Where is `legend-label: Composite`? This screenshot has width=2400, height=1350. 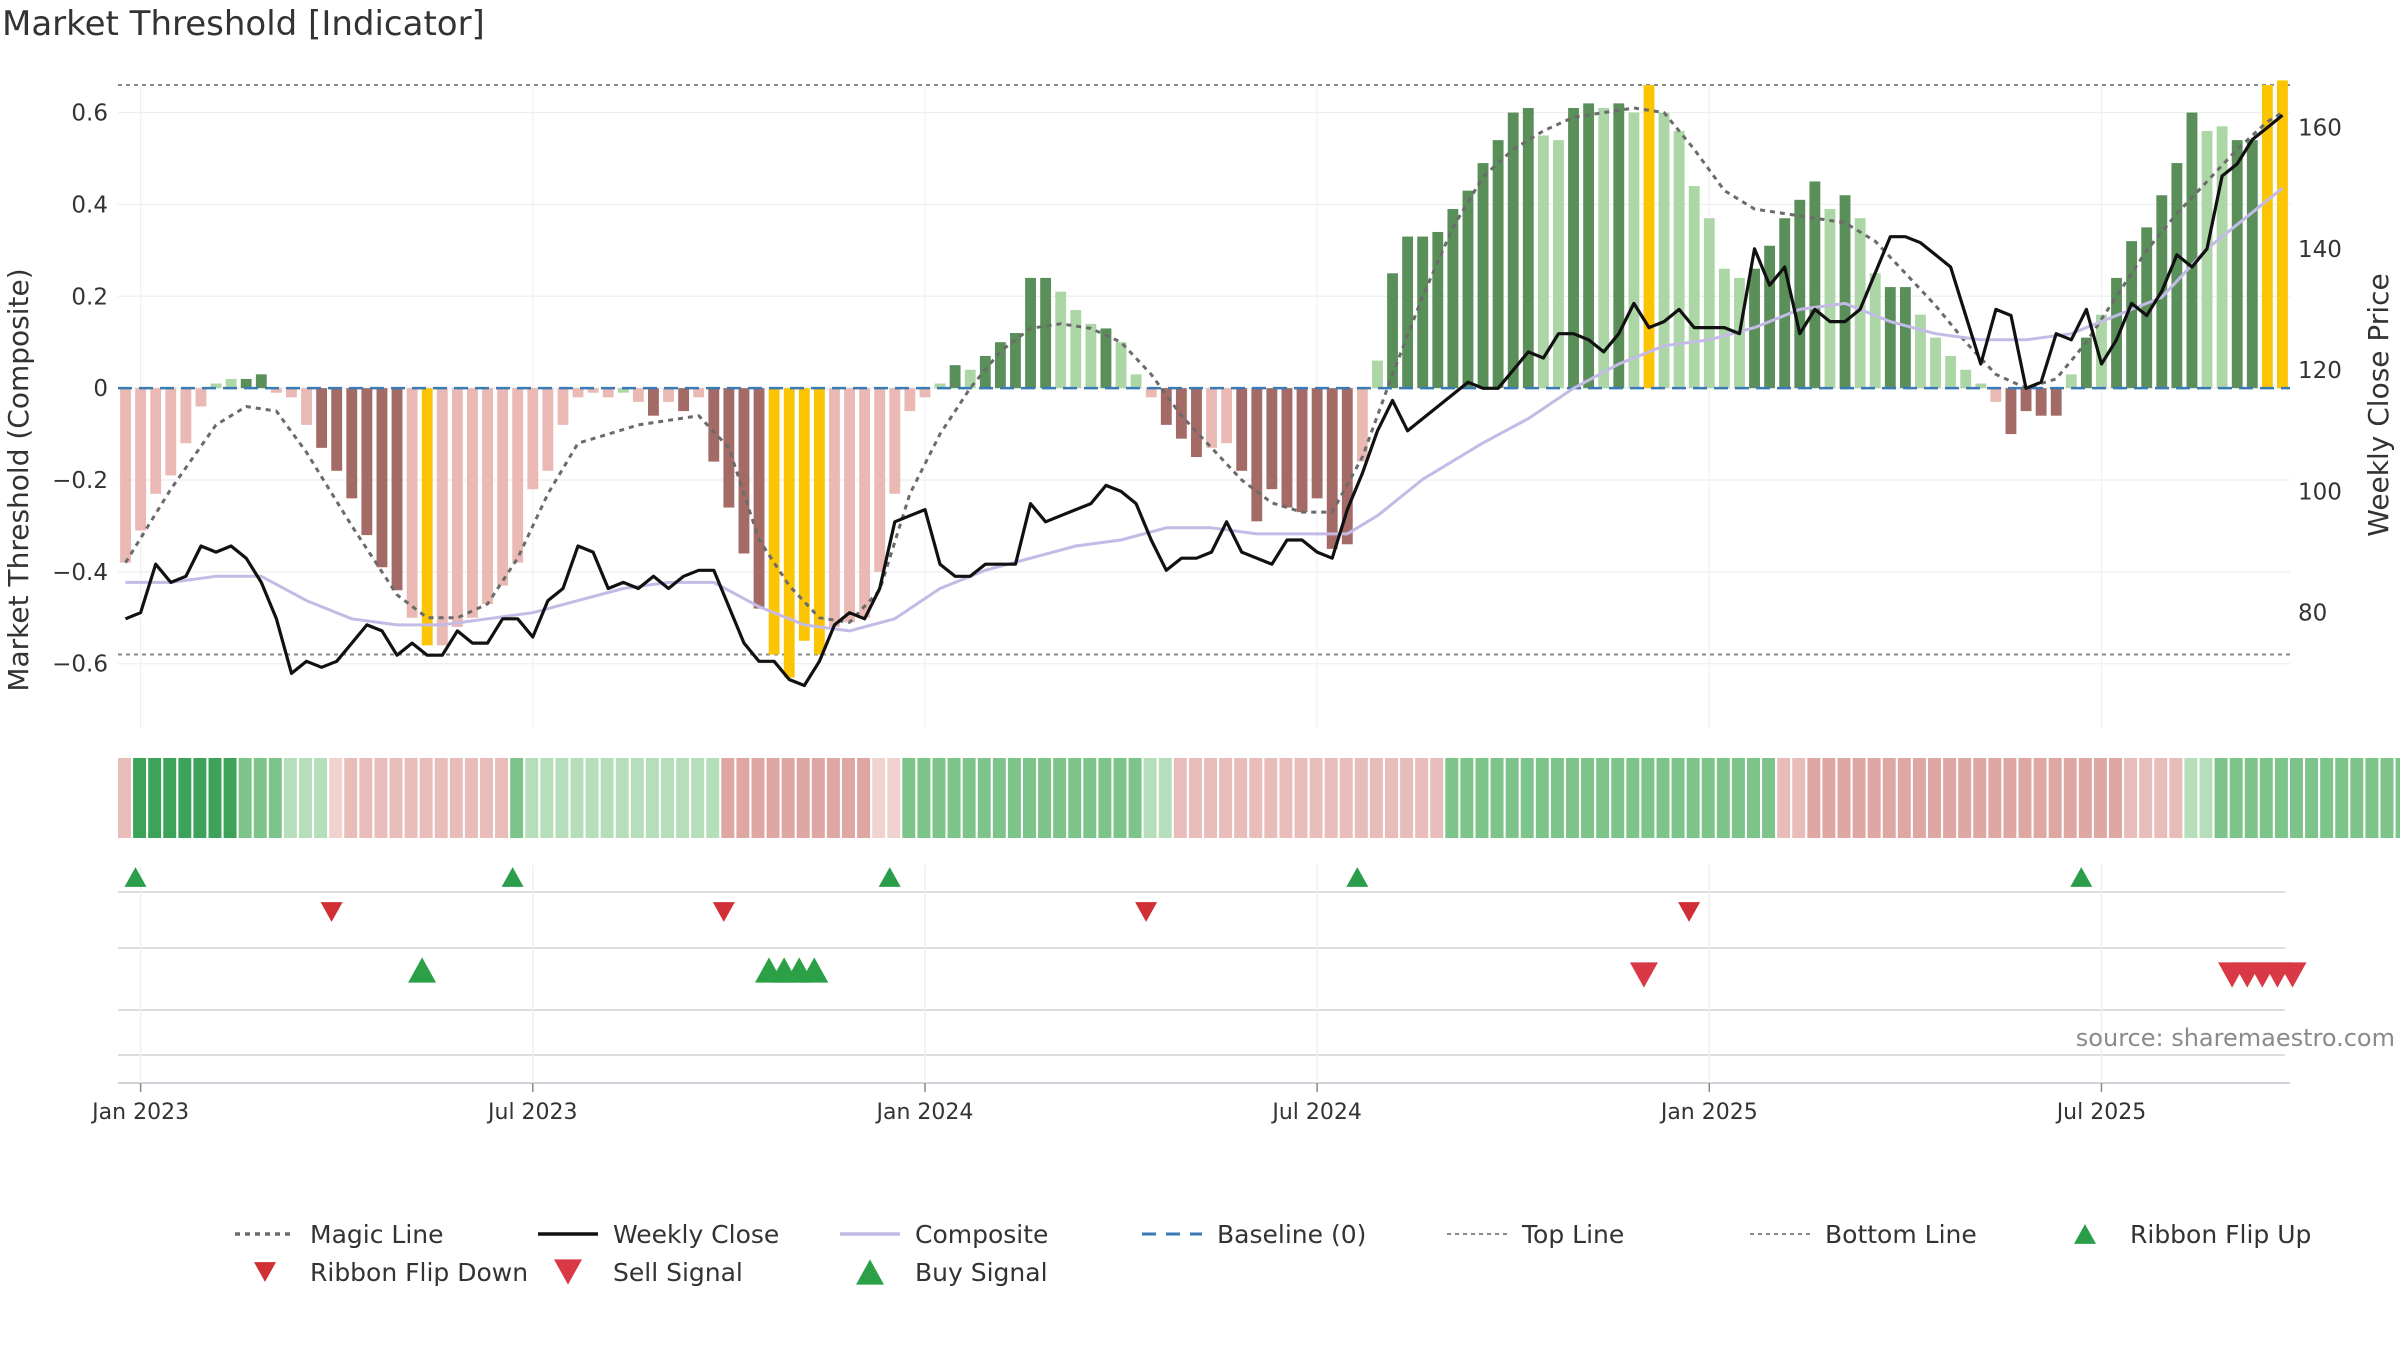
legend-label: Composite is located at coordinates (981, 1234).